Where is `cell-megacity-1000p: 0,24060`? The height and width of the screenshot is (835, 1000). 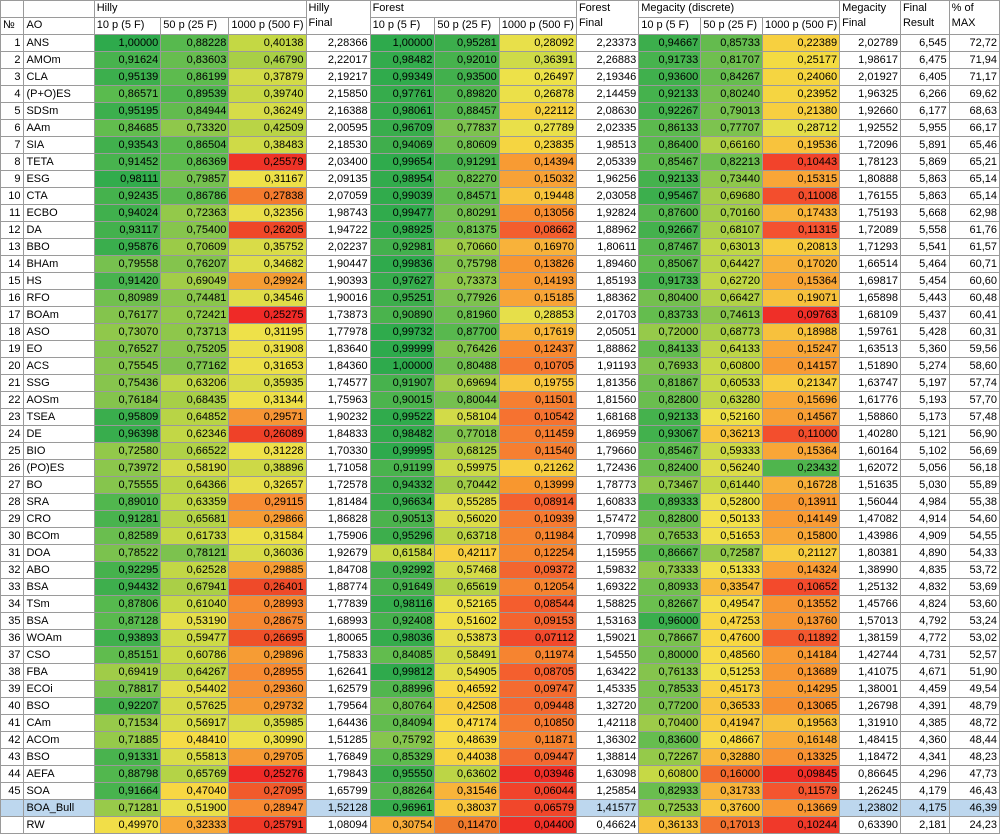 cell-megacity-1000p: 0,24060 is located at coordinates (801, 77).